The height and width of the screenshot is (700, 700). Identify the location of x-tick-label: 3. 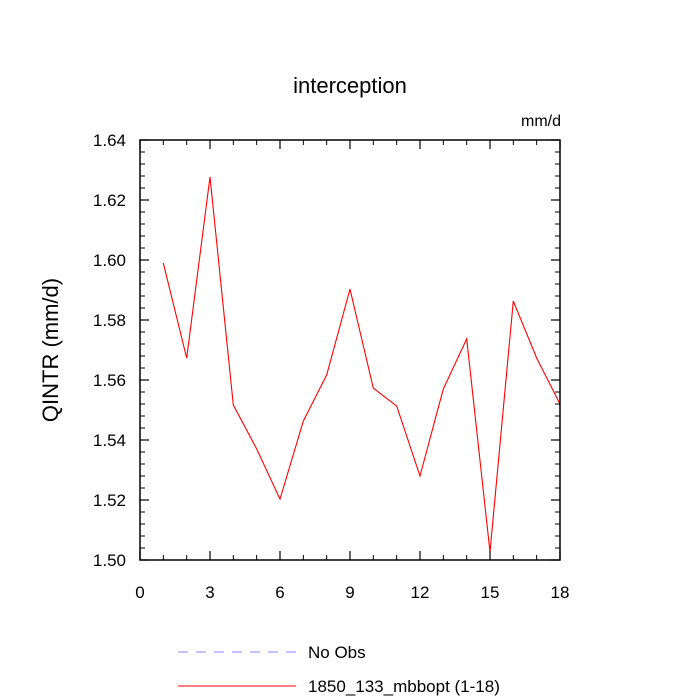
(209, 592).